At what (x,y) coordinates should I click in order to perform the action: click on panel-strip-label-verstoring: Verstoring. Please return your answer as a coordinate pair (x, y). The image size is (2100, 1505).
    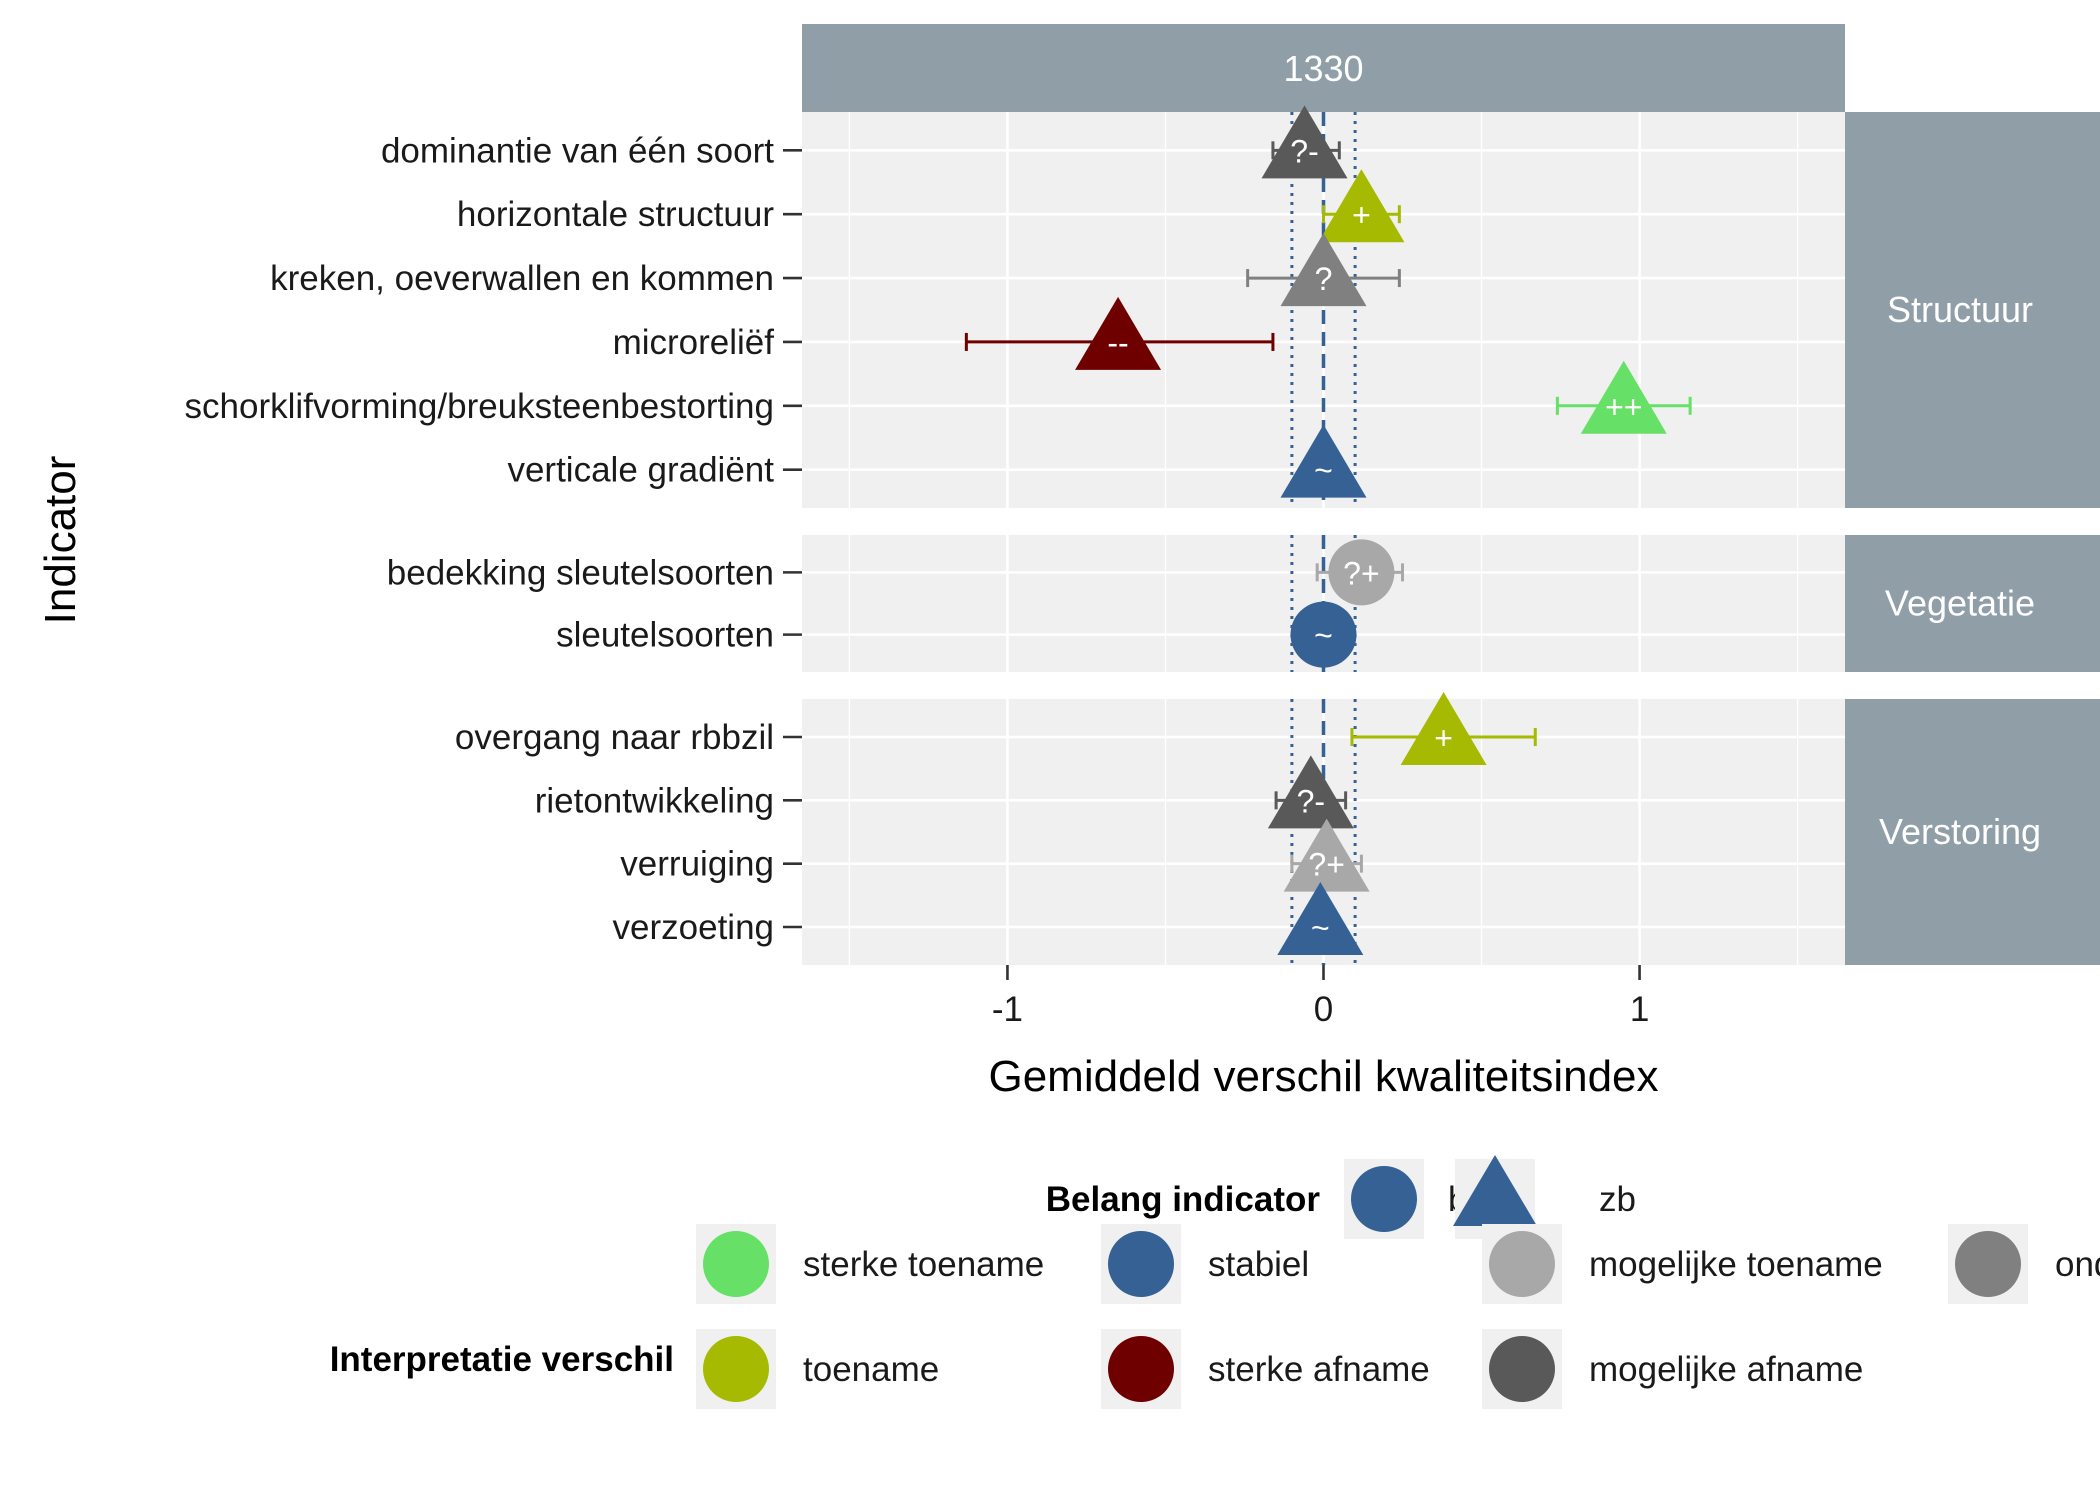
    Looking at the image, I should click on (1960, 831).